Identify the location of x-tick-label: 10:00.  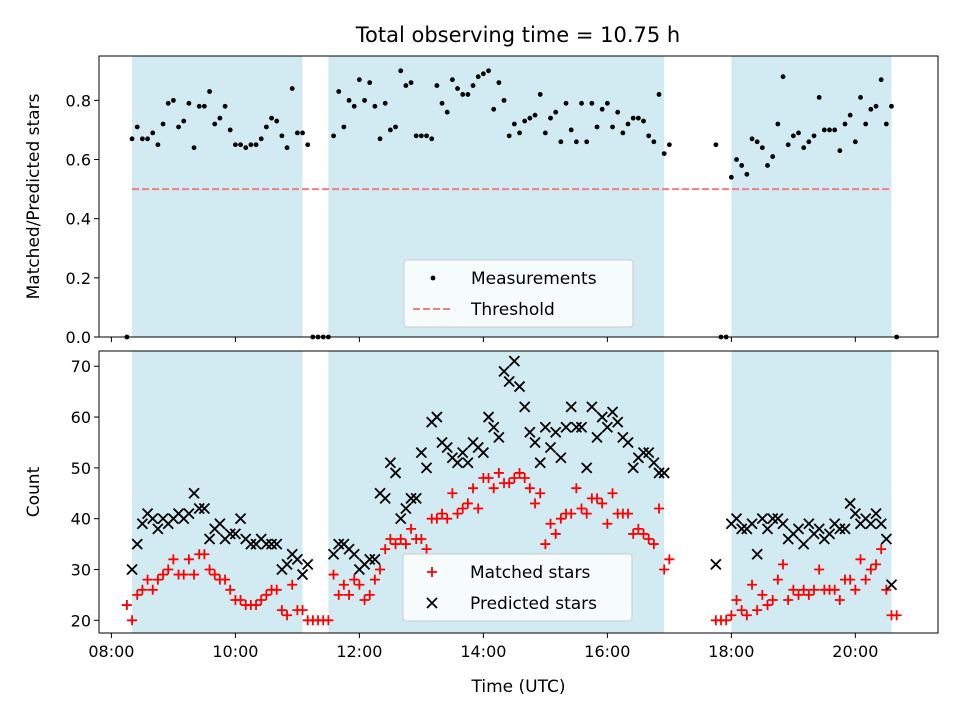
(235, 651).